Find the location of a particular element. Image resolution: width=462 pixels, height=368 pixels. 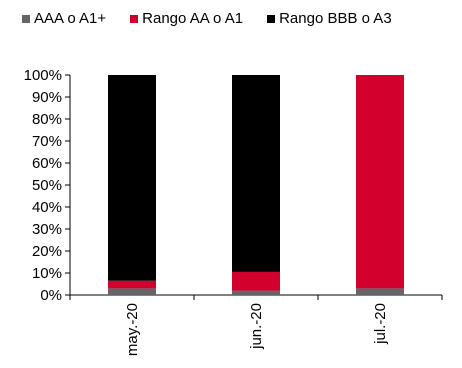

x-category-label: jul.-20 is located at coordinates (380, 324).